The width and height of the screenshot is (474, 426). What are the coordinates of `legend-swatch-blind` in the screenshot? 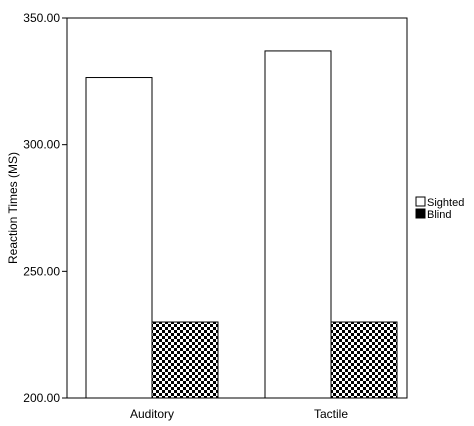 It's located at (420, 213).